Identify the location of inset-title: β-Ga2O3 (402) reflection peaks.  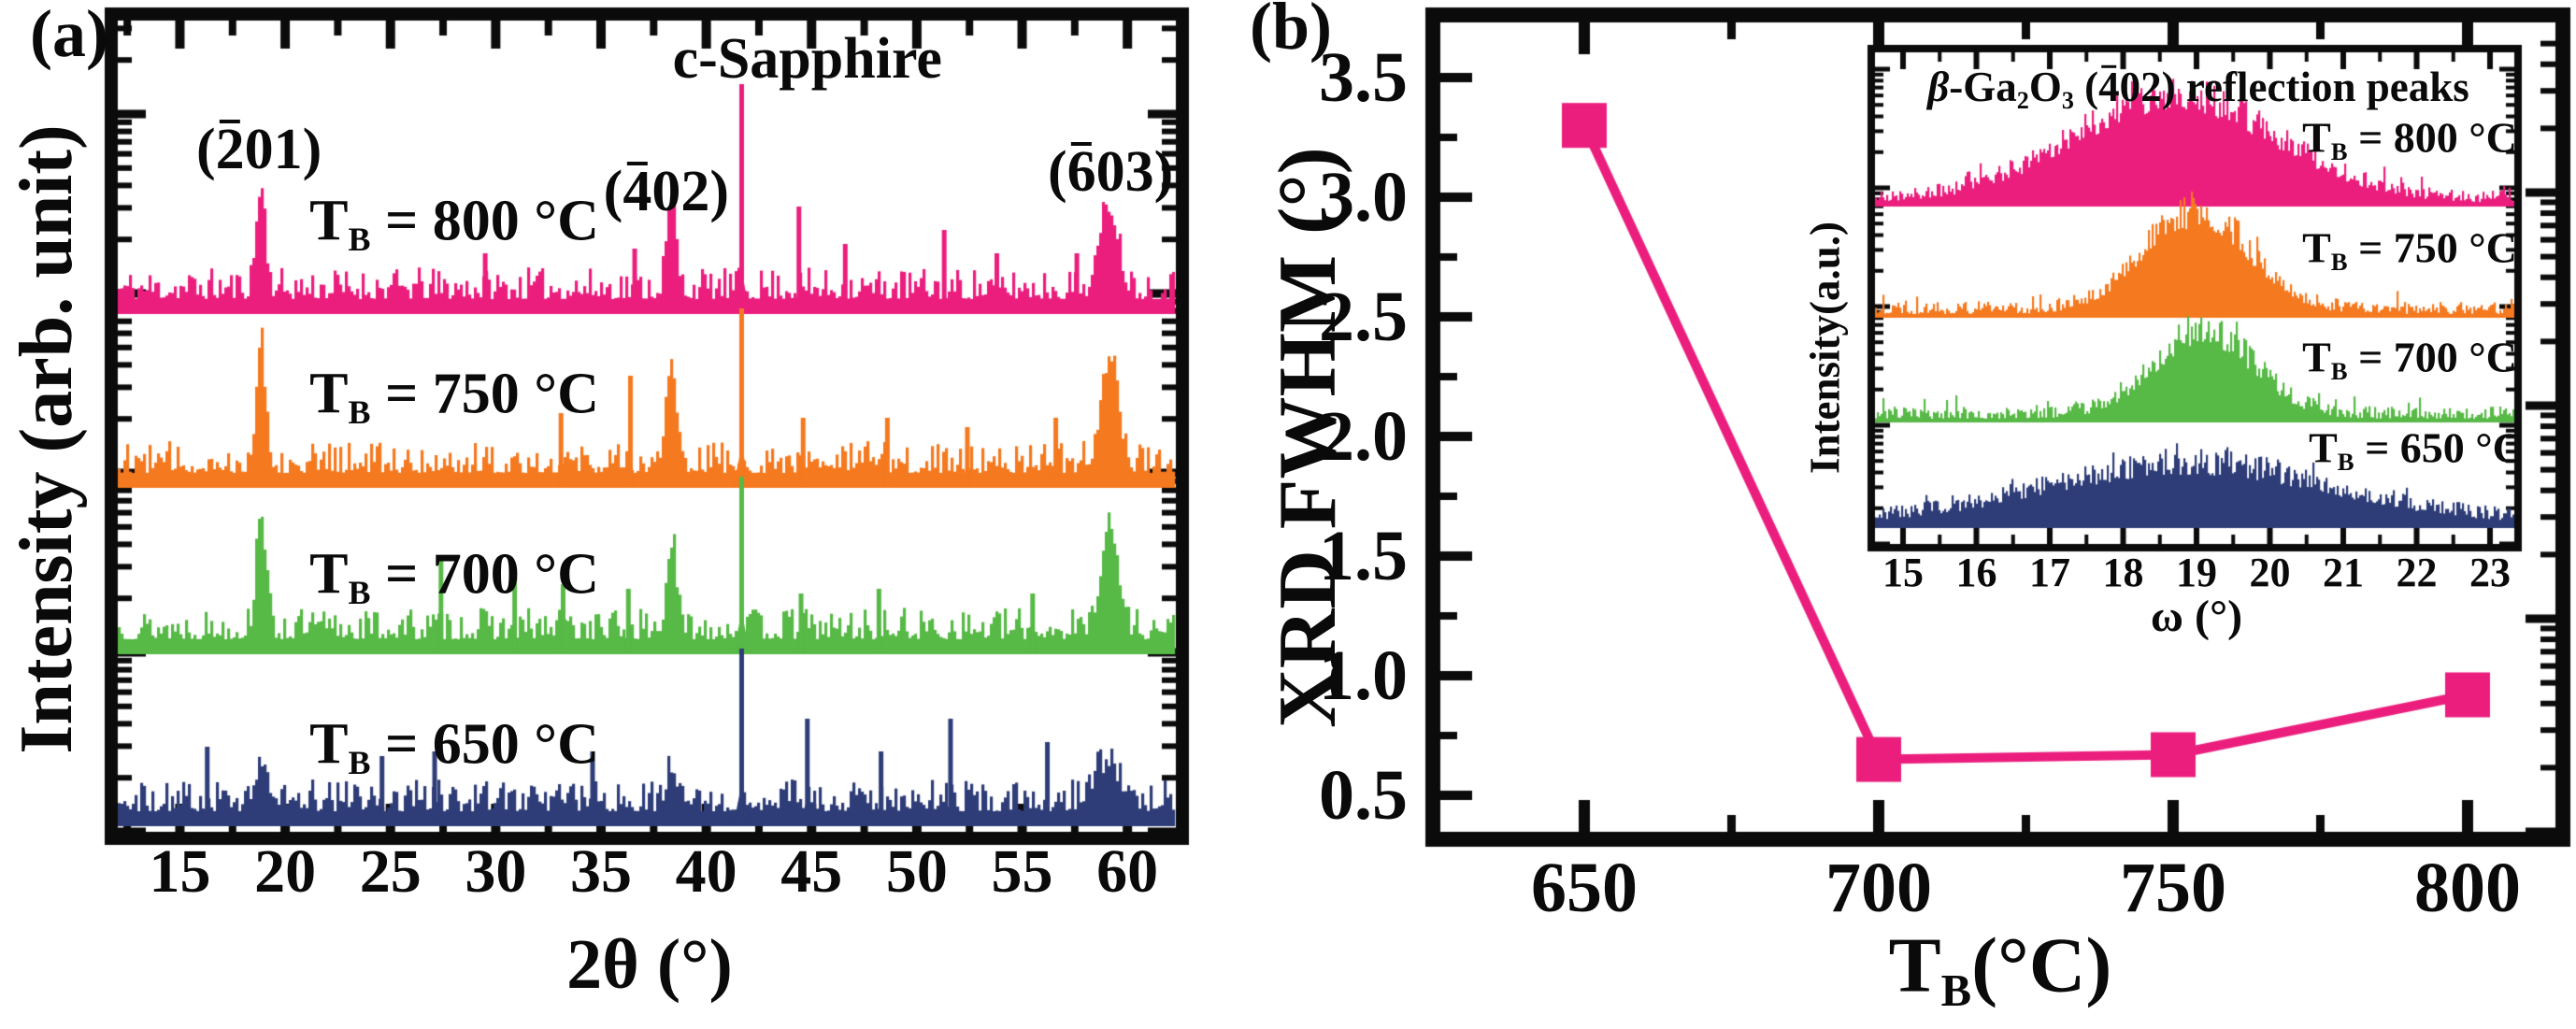
(2198, 89).